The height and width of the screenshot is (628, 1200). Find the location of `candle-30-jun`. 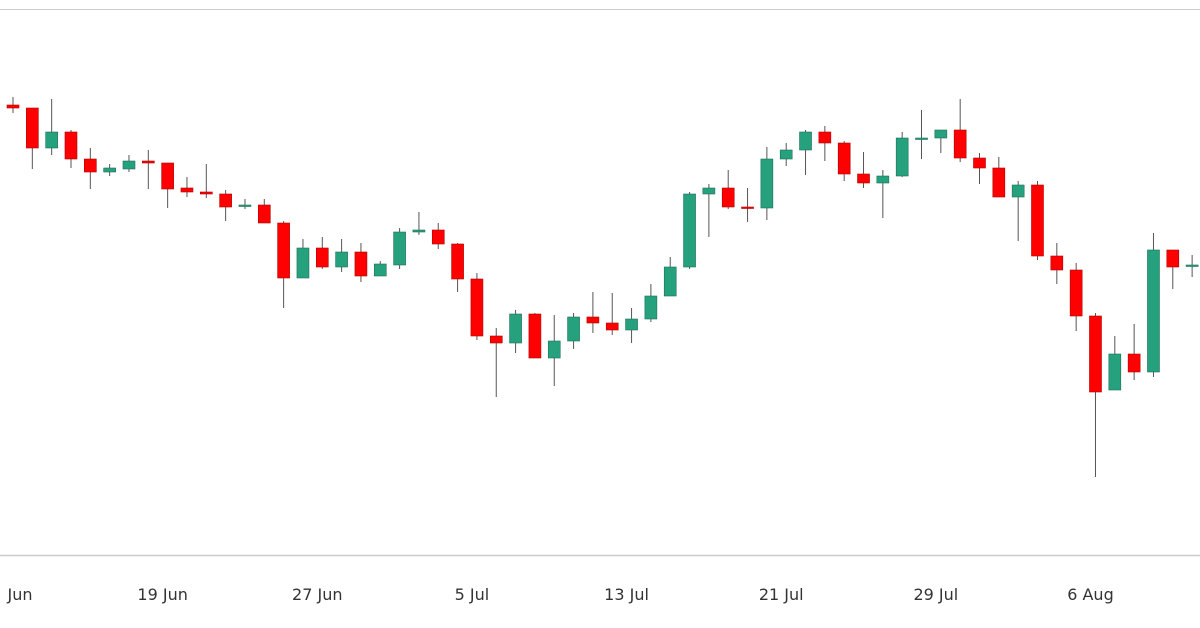

candle-30-jun is located at coordinates (380, 269).